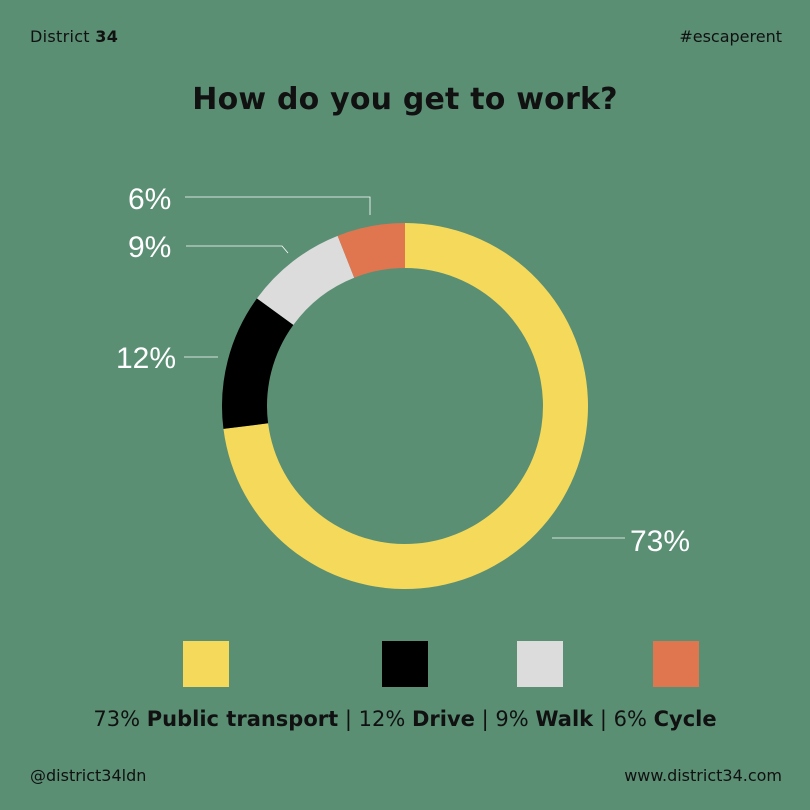  What do you see at coordinates (149, 247) in the screenshot?
I see `data-label-walk: 9%` at bounding box center [149, 247].